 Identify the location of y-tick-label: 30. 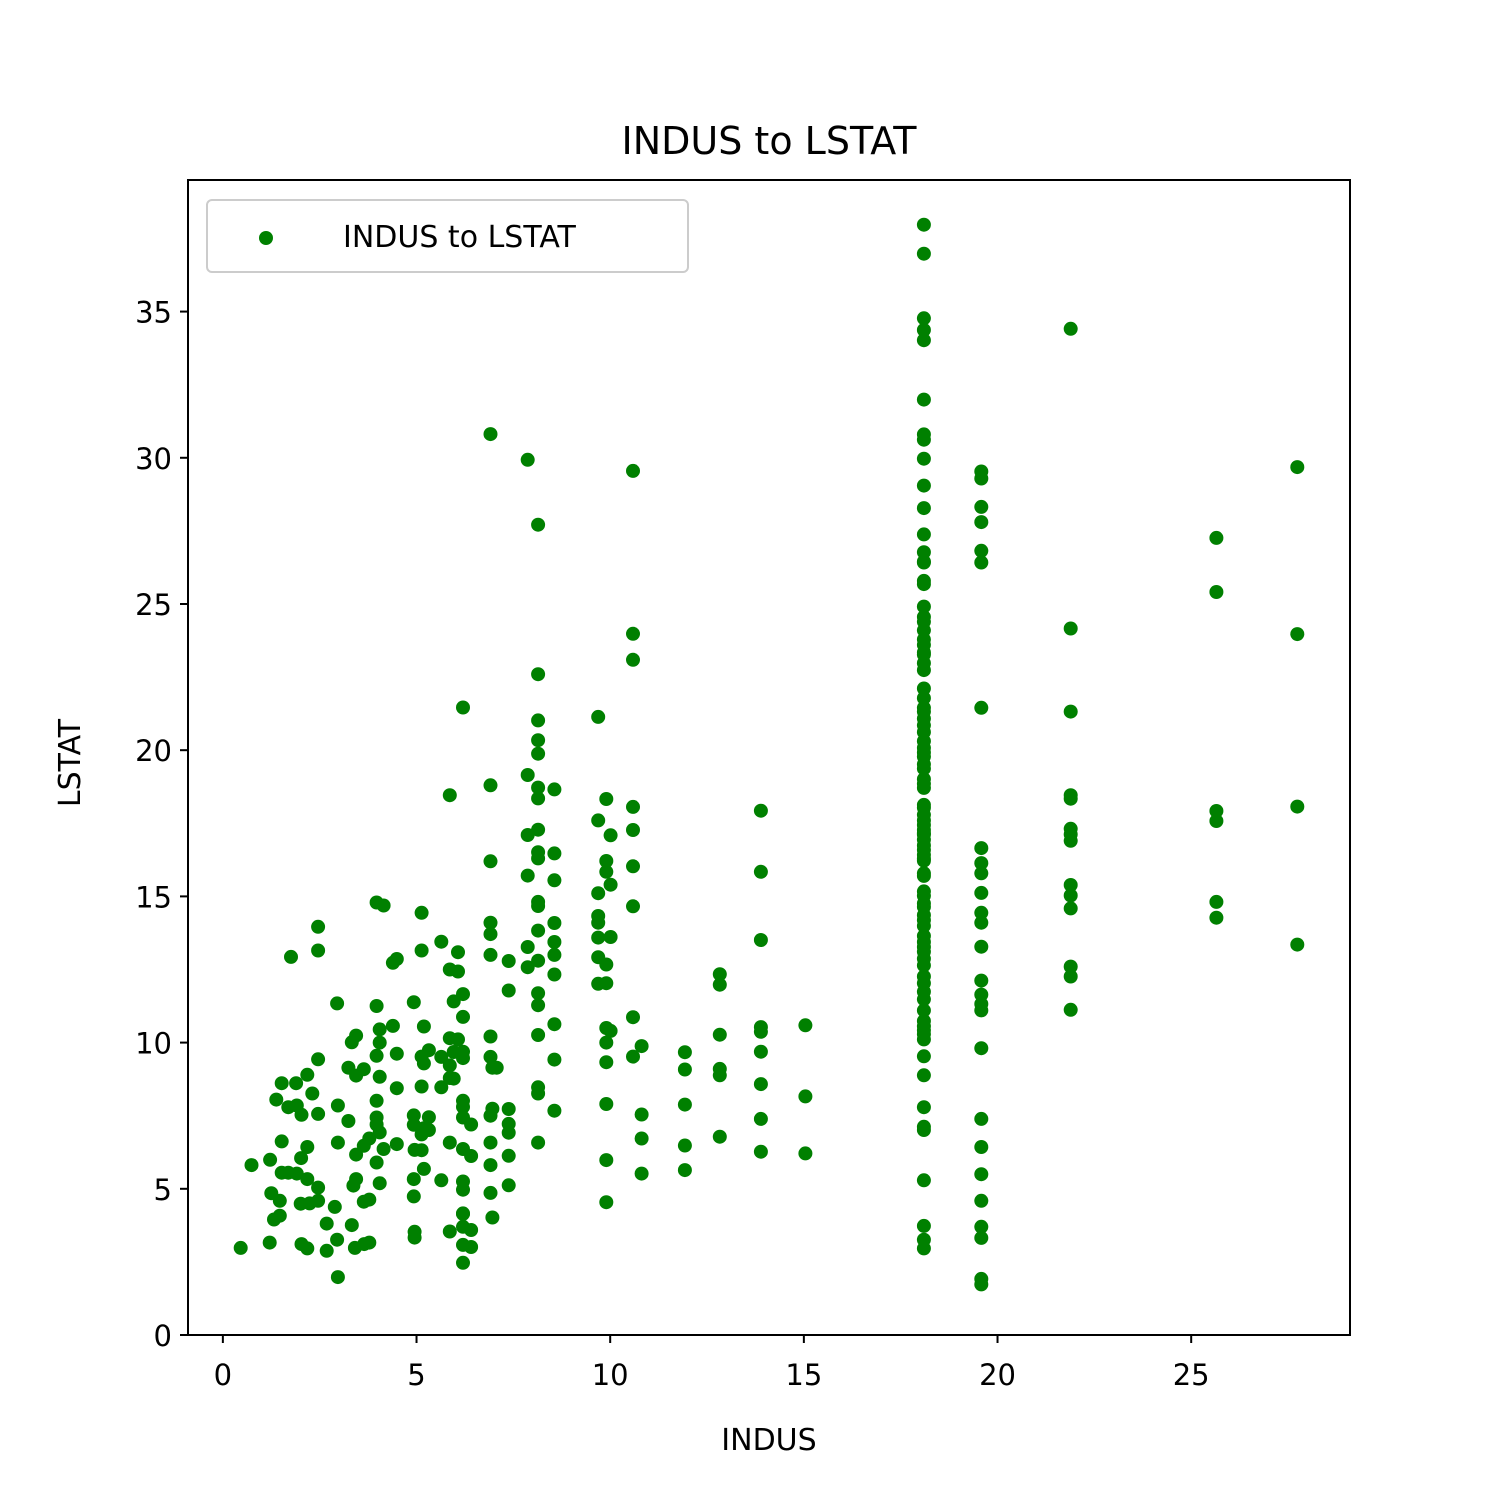
(153, 459).